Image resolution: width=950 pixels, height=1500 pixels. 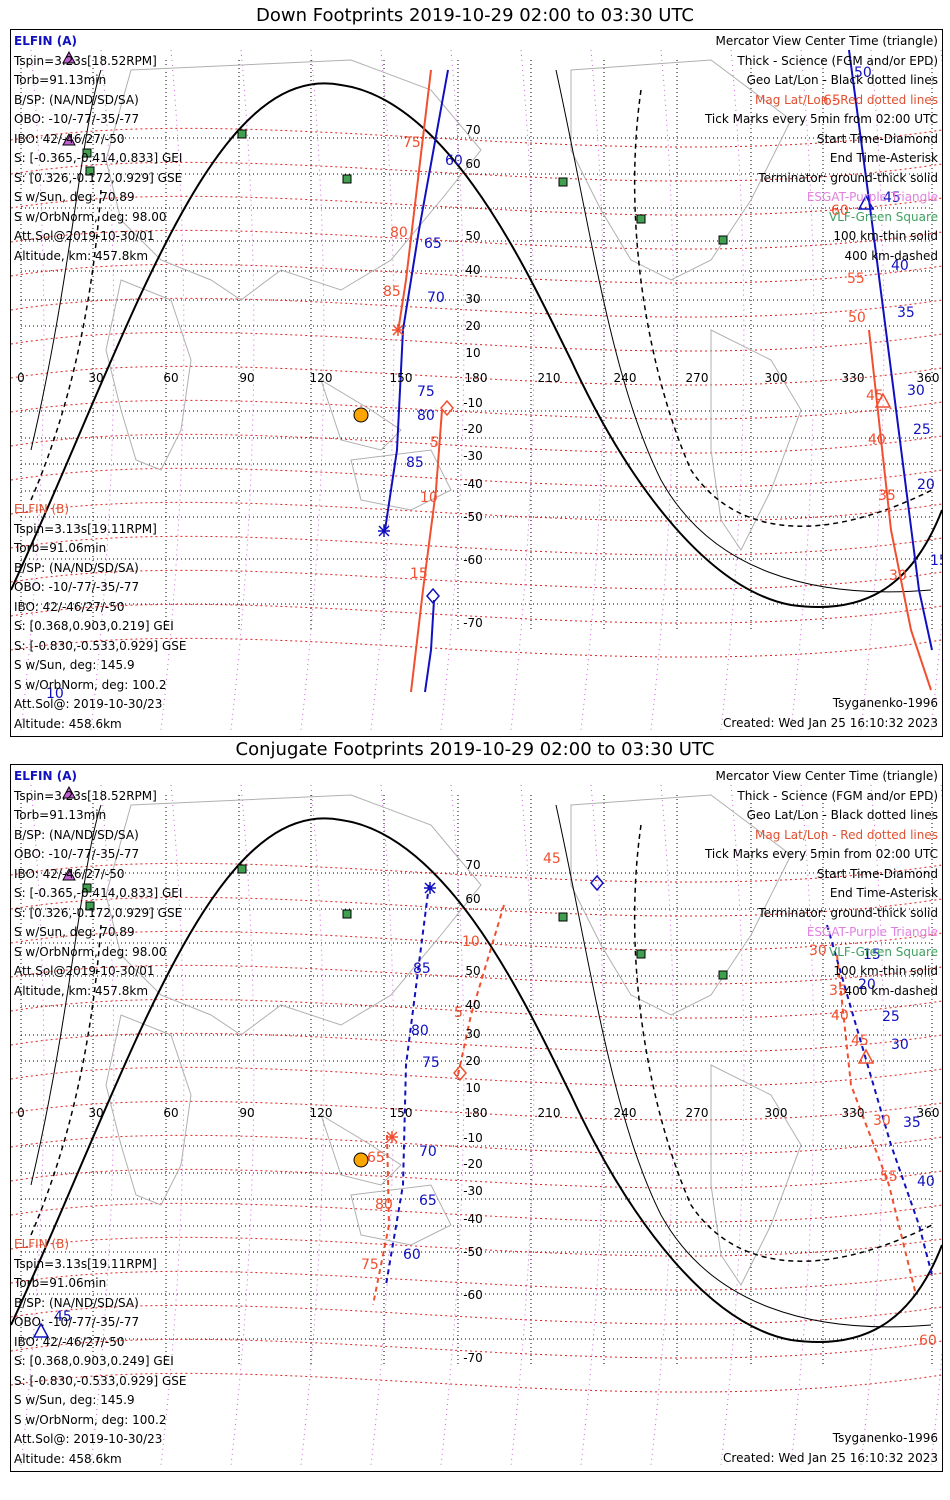 I want to click on probe-b-tick-label: 55, so click(x=856, y=279).